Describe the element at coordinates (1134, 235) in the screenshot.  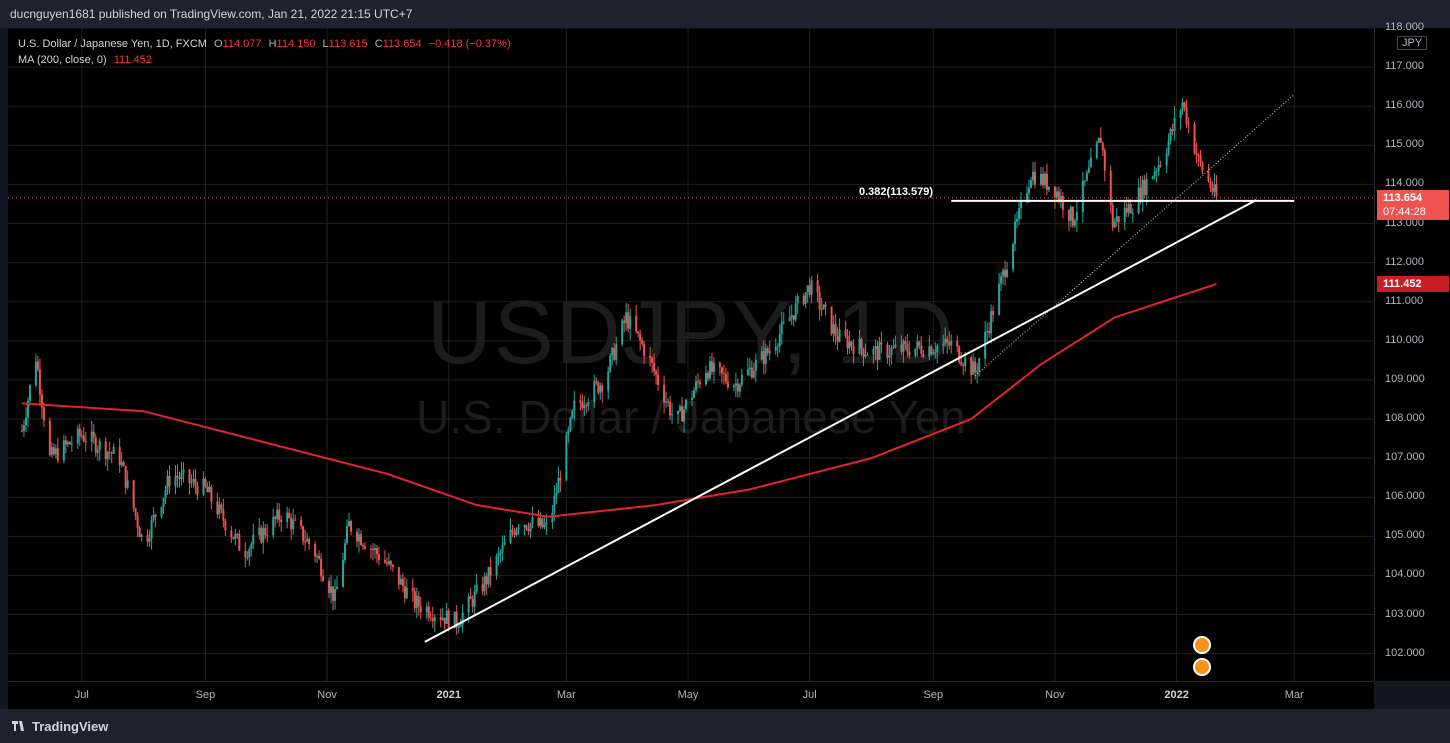
I see `dotted-trendline` at that location.